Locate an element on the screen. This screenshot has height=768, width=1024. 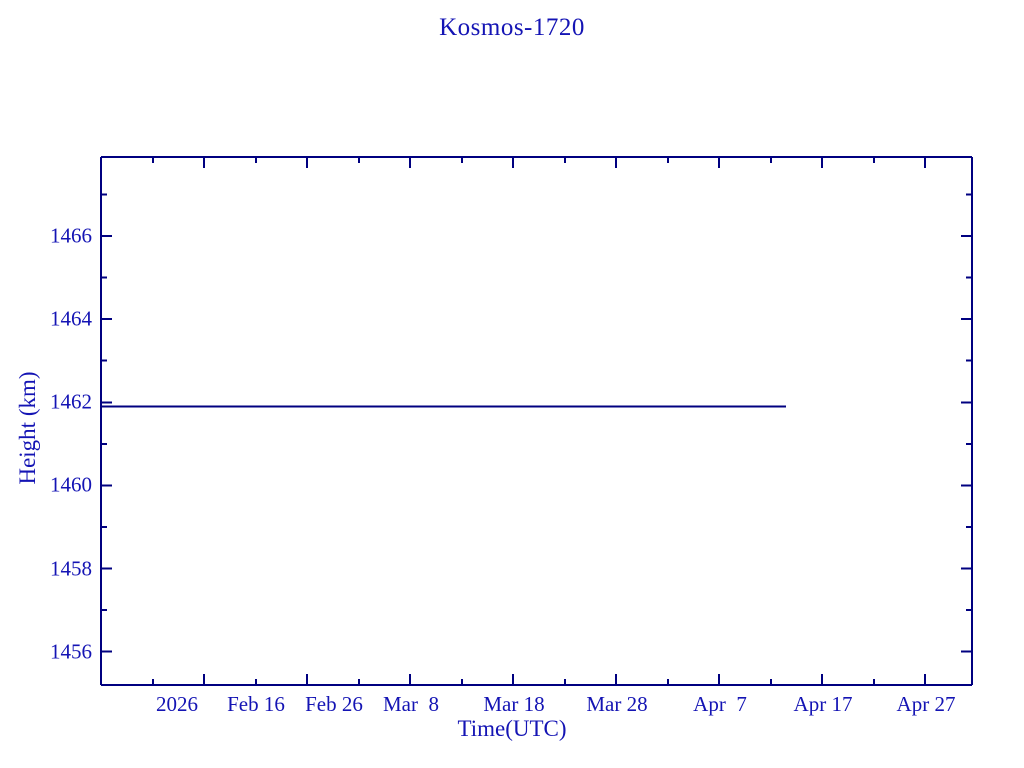
x-tick-label: Mar 8 is located at coordinates (411, 704).